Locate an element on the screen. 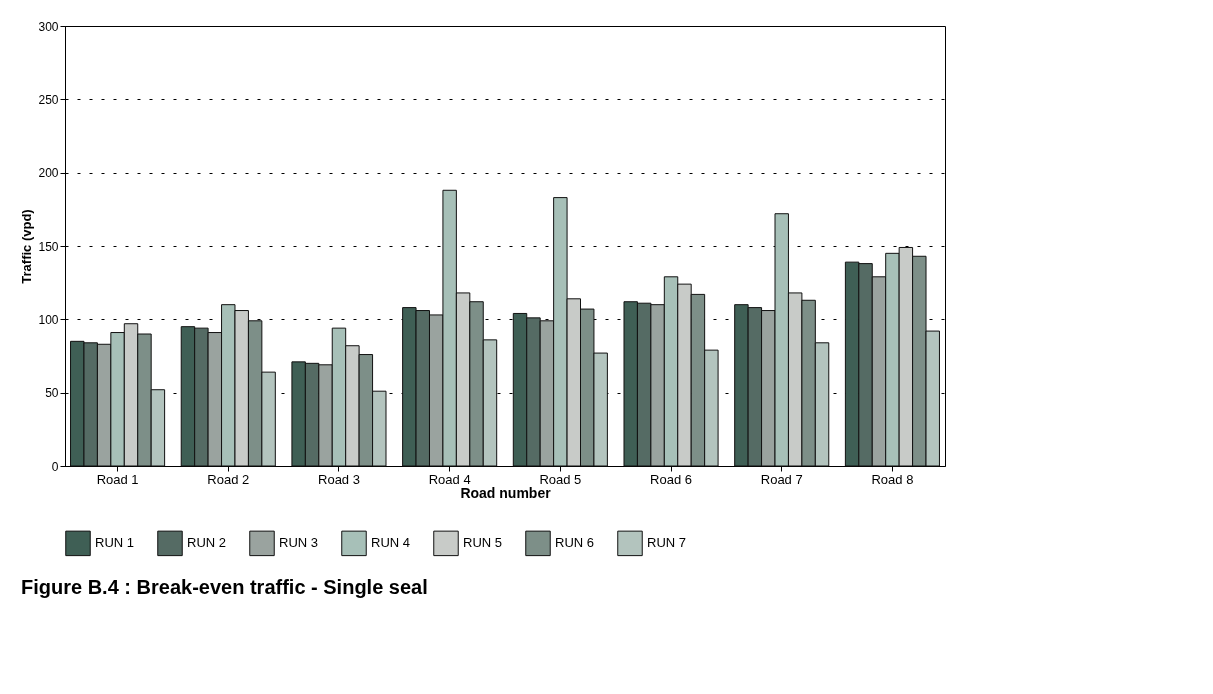 This screenshot has height=694, width=1213. legend-label: RUN 3 is located at coordinates (299, 543).